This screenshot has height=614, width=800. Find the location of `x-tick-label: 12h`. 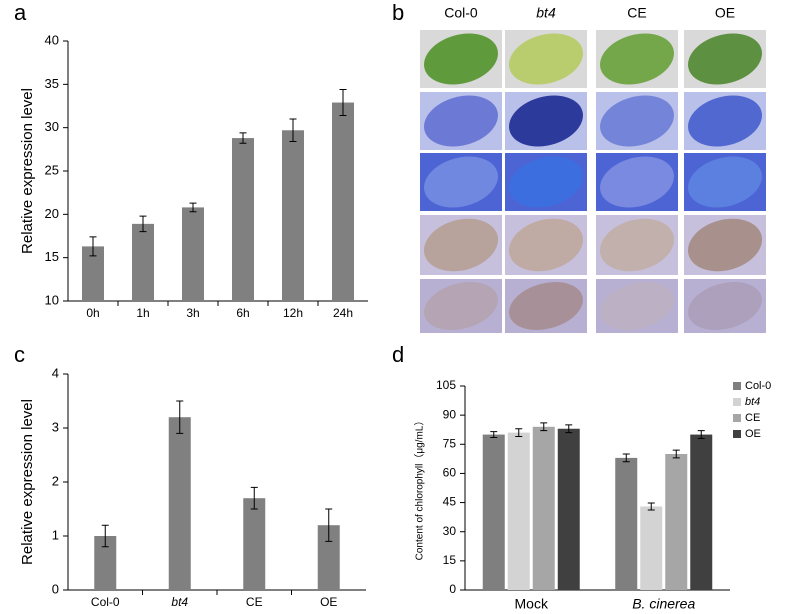

x-tick-label: 12h is located at coordinates (293, 313).